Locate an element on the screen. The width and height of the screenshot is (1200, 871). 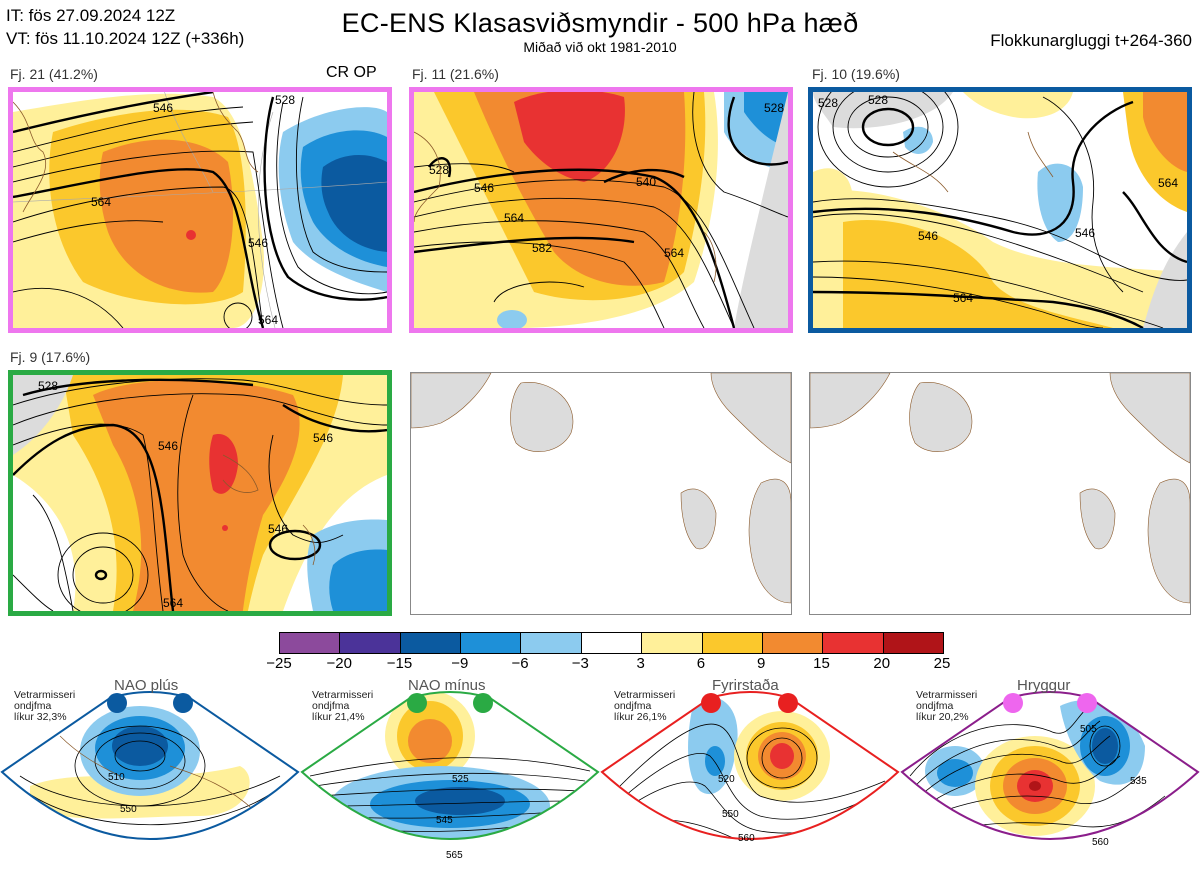
cluster-map-panel-2: 528 528 546 540 564 582 564 is located at coordinates (601, 210).